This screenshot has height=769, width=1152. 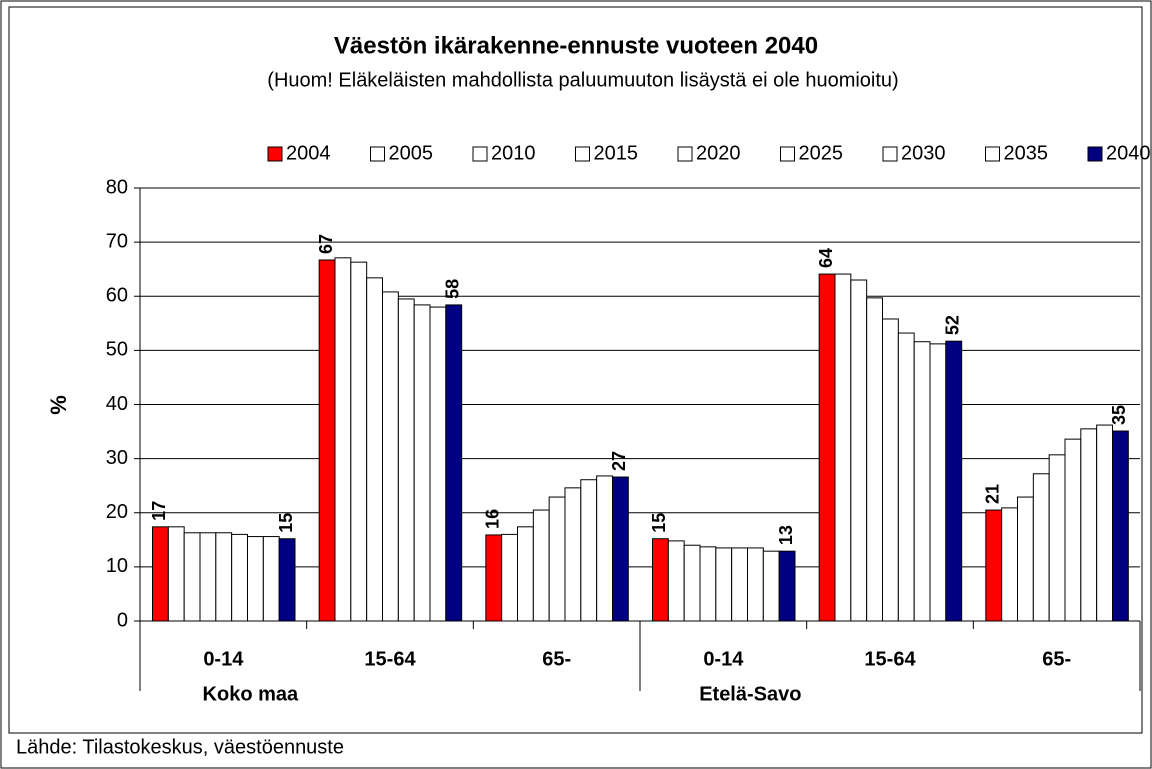 I want to click on y-tick-label: 30, so click(x=117, y=458).